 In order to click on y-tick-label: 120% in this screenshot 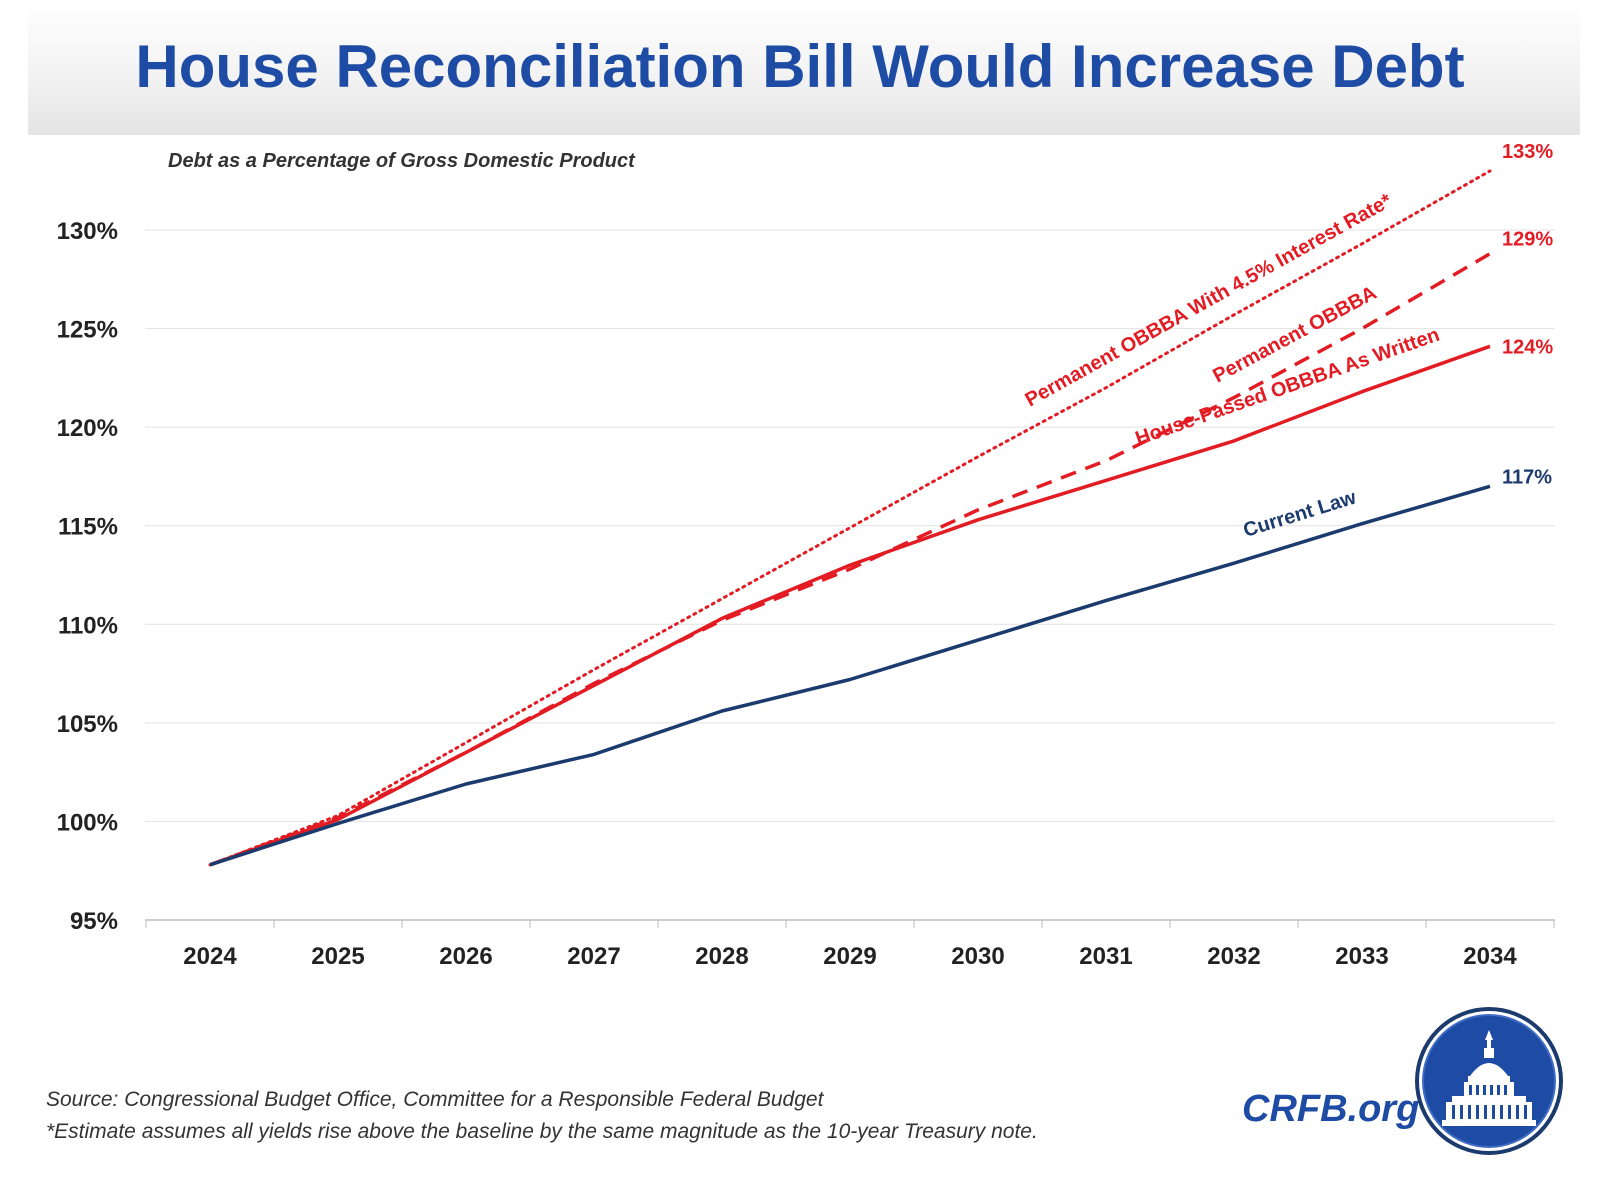, I will do `click(87, 428)`.